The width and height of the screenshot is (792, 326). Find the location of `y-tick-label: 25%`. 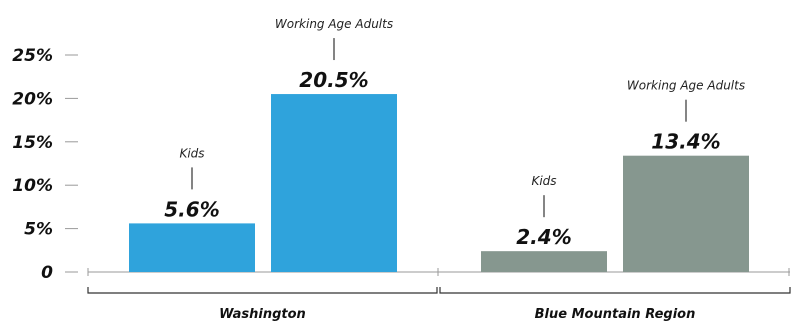

y-tick-label: 25% is located at coordinates (32, 56).